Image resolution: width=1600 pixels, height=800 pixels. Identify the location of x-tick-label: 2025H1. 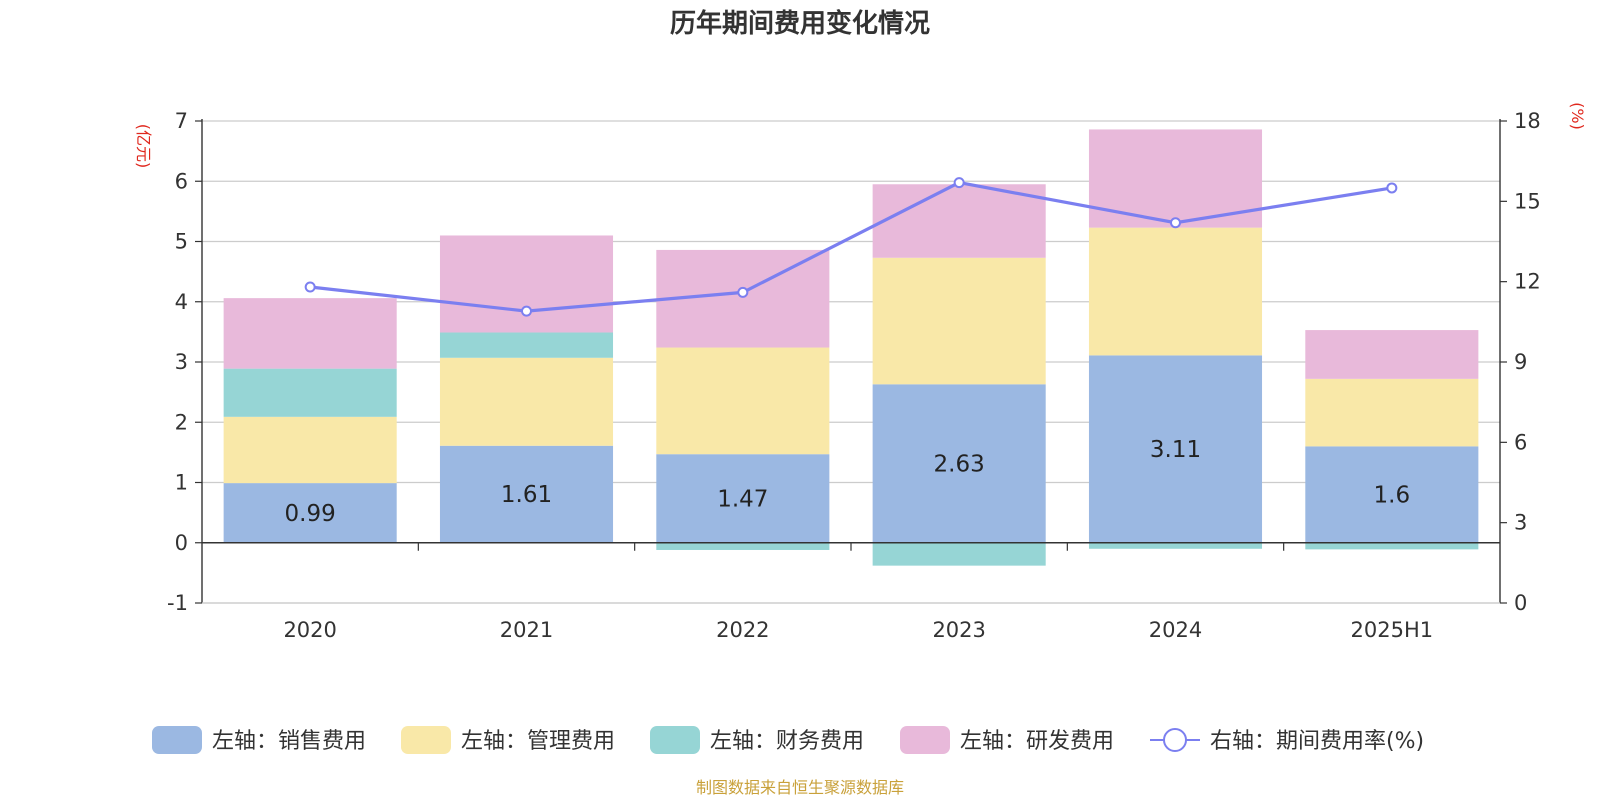
(1392, 630).